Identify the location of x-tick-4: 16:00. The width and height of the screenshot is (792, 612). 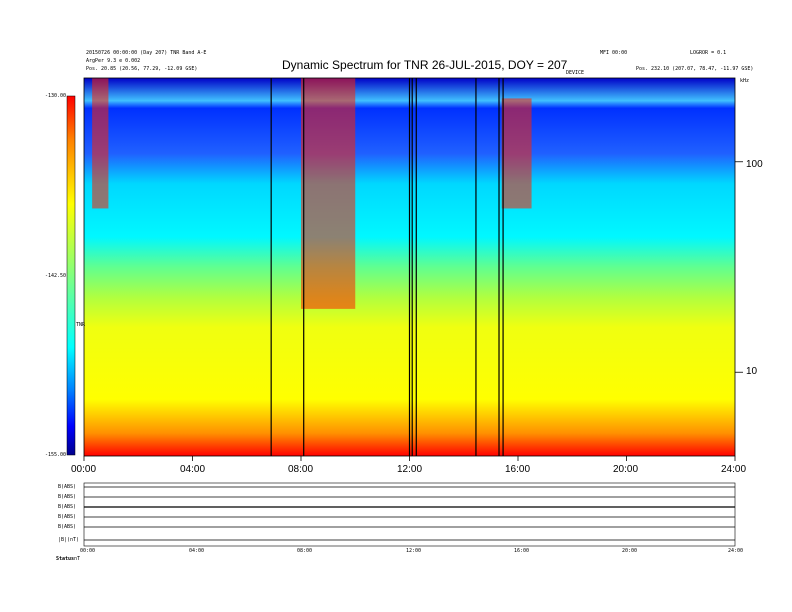
(518, 469).